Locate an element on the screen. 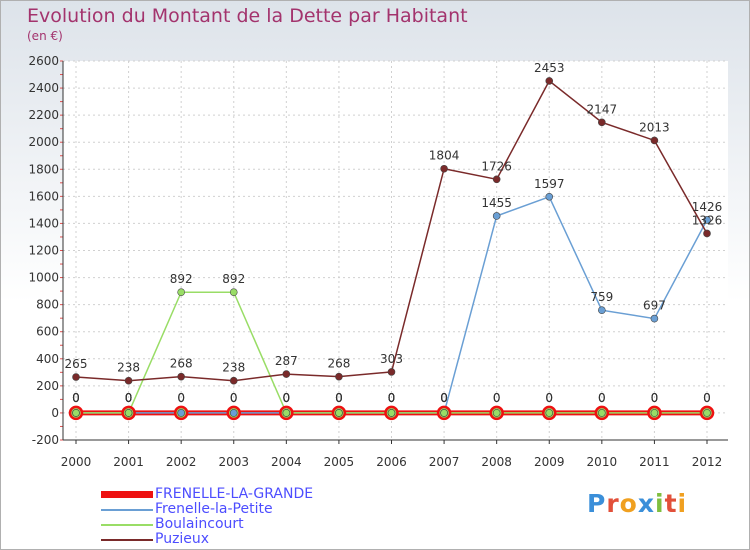  y-tick-label: 2400 is located at coordinates (43, 88).